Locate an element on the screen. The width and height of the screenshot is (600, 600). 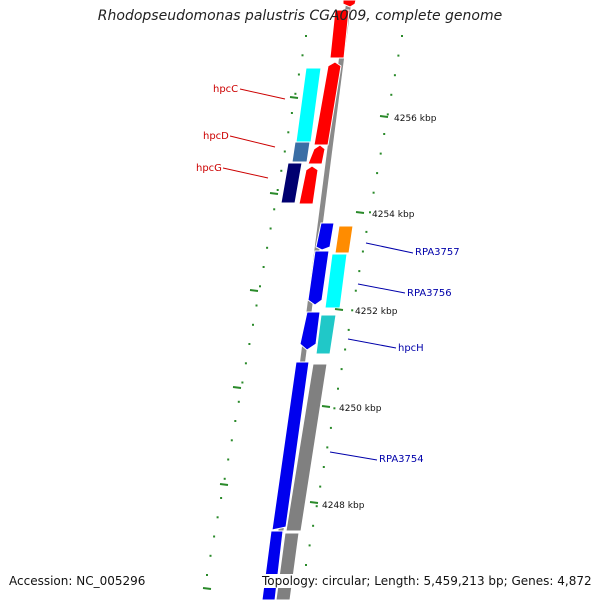
hpcC-label: hpcC is located at coordinates (225, 89).